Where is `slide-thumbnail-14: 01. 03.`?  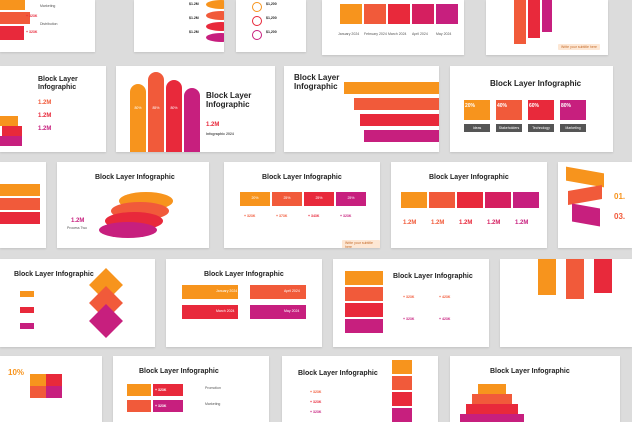
slide-thumbnail-14: 01. 03. is located at coordinates (595, 205).